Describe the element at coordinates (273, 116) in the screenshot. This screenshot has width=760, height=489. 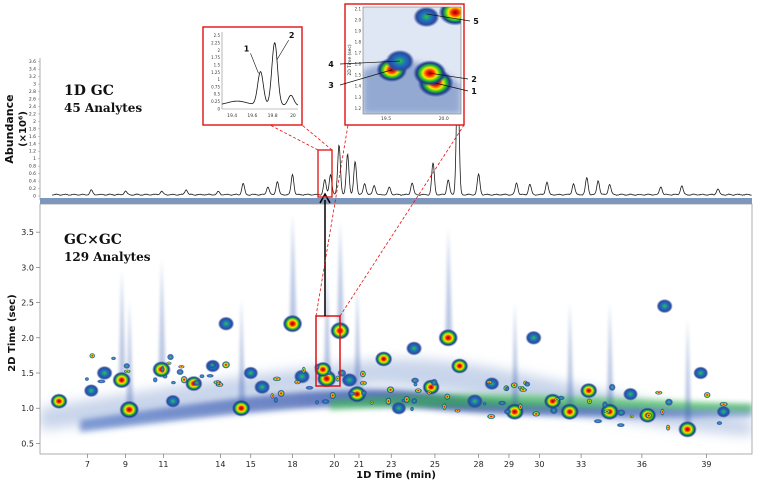
I see `x-tick-label: 19.8` at that location.